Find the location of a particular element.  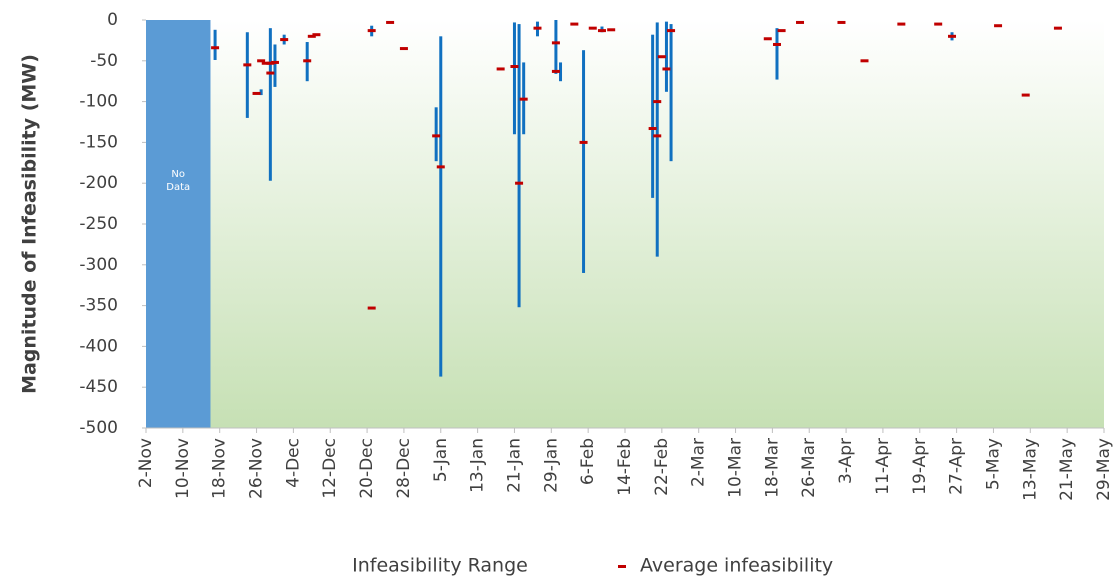

legend-label: Average infeasibility is located at coordinates (736, 566).